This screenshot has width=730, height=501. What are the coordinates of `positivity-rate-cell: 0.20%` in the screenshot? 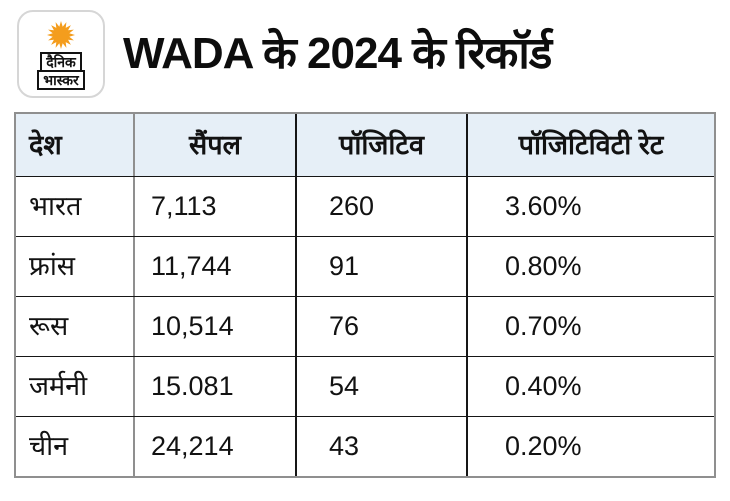 It's located at (543, 446).